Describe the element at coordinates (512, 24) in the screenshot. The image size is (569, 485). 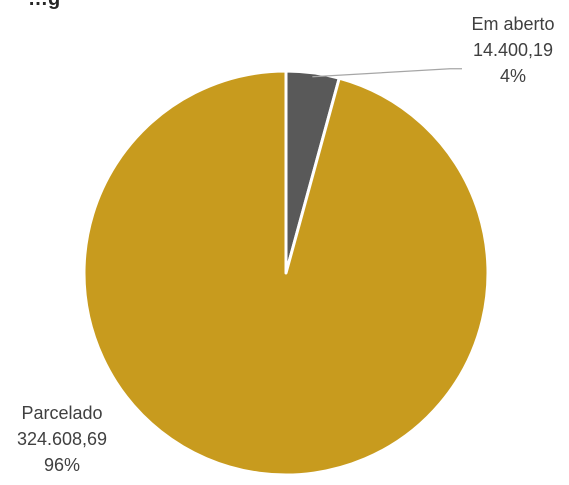
I see `slice-label-name: Em aberto` at that location.